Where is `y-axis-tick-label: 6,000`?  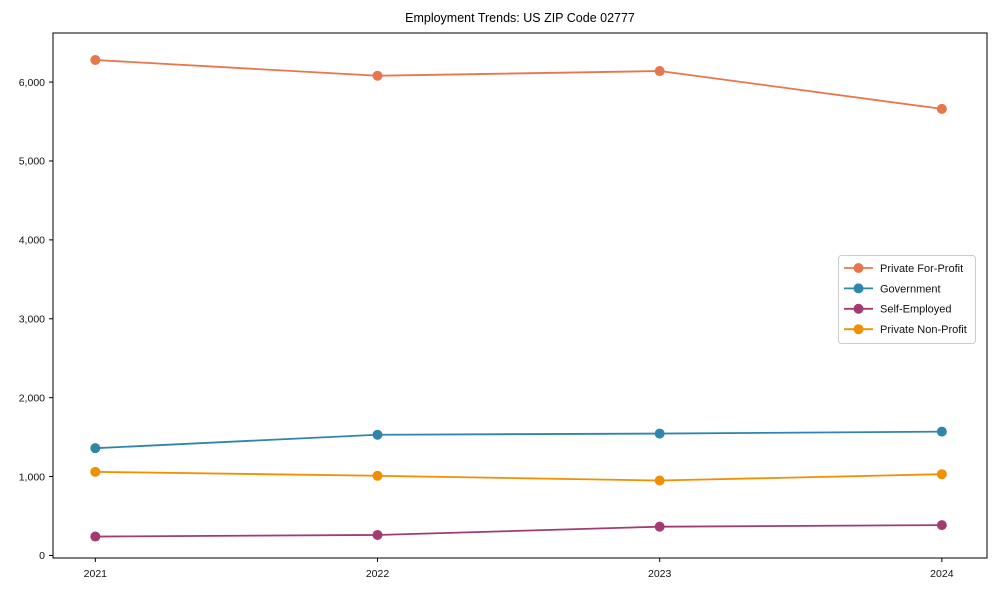
y-axis-tick-label: 6,000 is located at coordinates (32, 83).